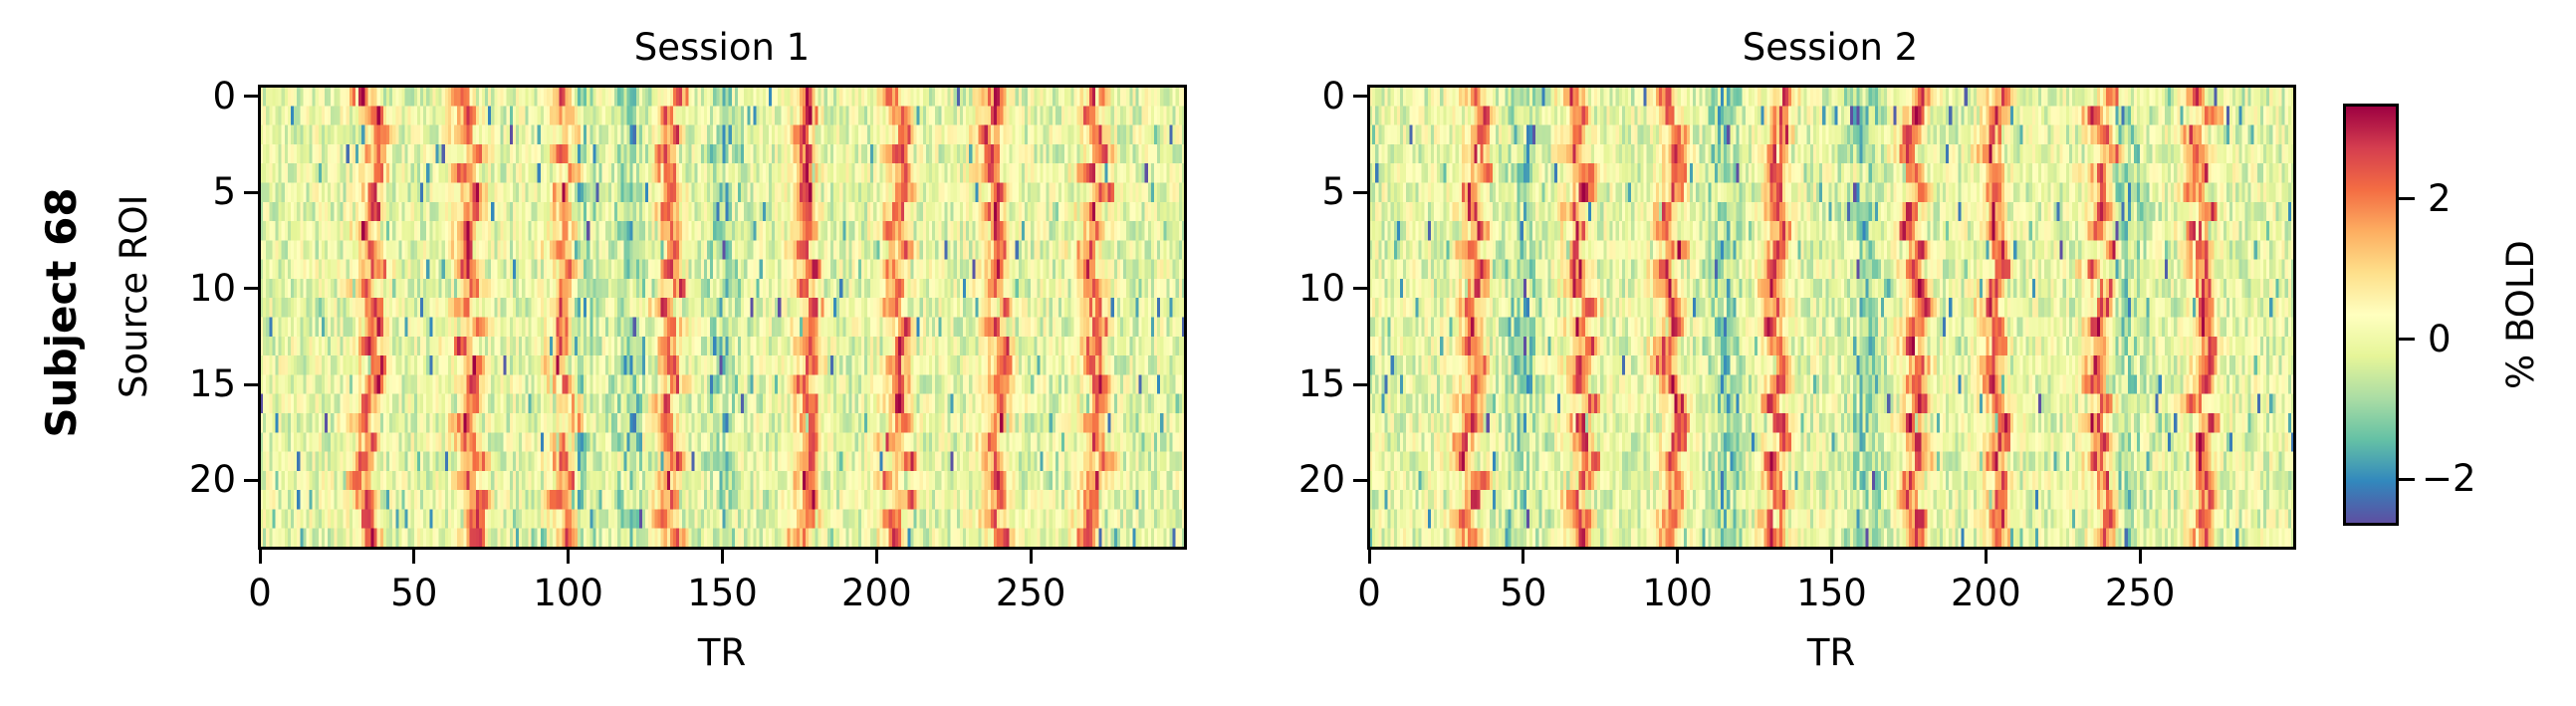  Describe the element at coordinates (2440, 198) in the screenshot. I see `colorbar-tick-label: 2` at that location.